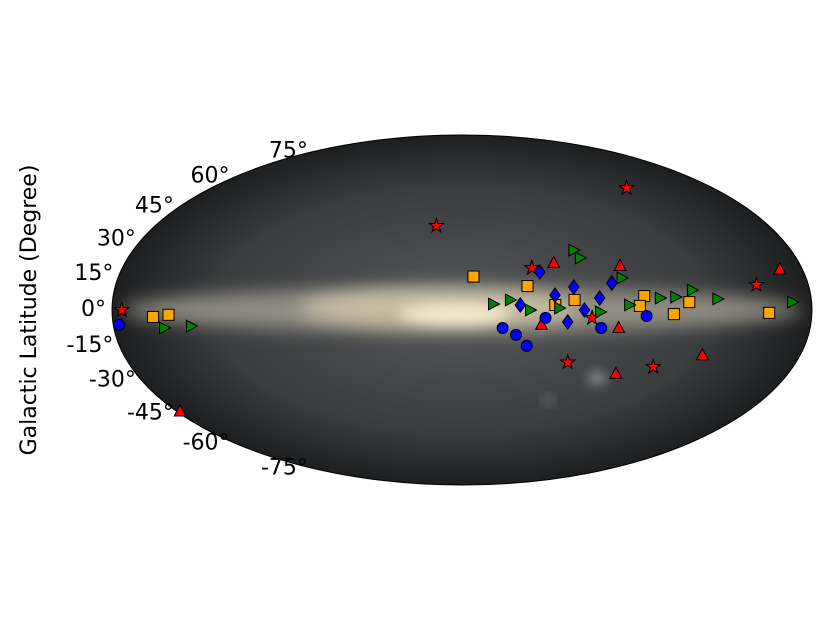  I want to click on y-tick-label: 45°, so click(154, 205).